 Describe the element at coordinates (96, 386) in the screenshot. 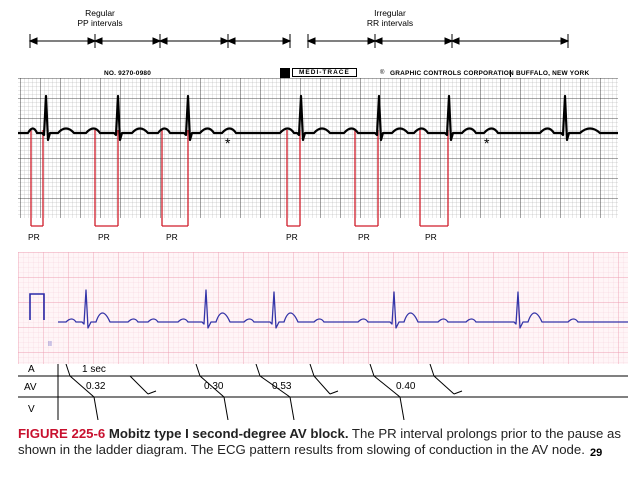

I see `ladder-value-1: 0.32` at that location.